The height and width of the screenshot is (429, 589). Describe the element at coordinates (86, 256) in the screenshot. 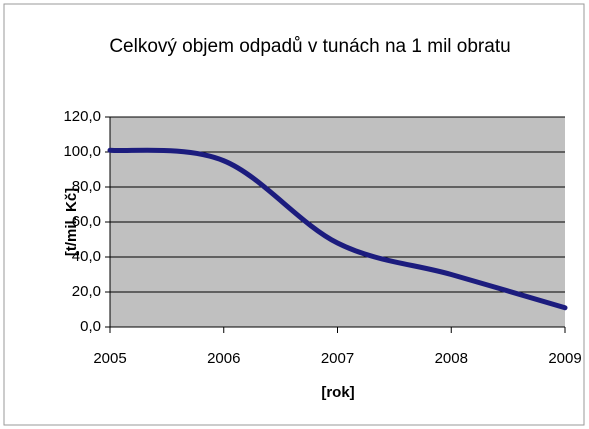

I see `y-tick-label: 40,0` at that location.